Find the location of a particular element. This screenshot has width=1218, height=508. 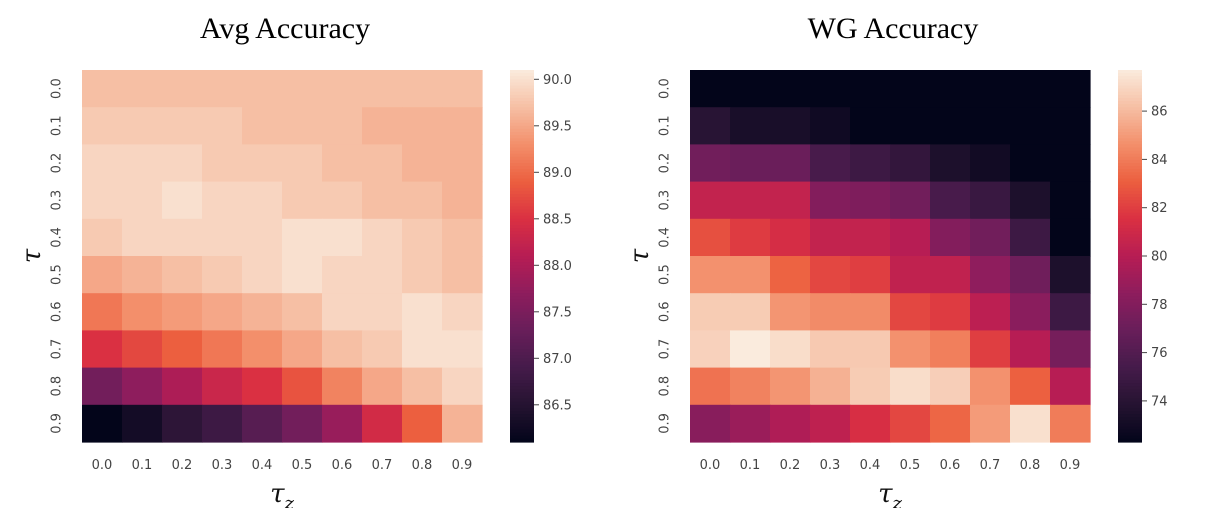

x-tick-label: 0.9 is located at coordinates (1070, 465).